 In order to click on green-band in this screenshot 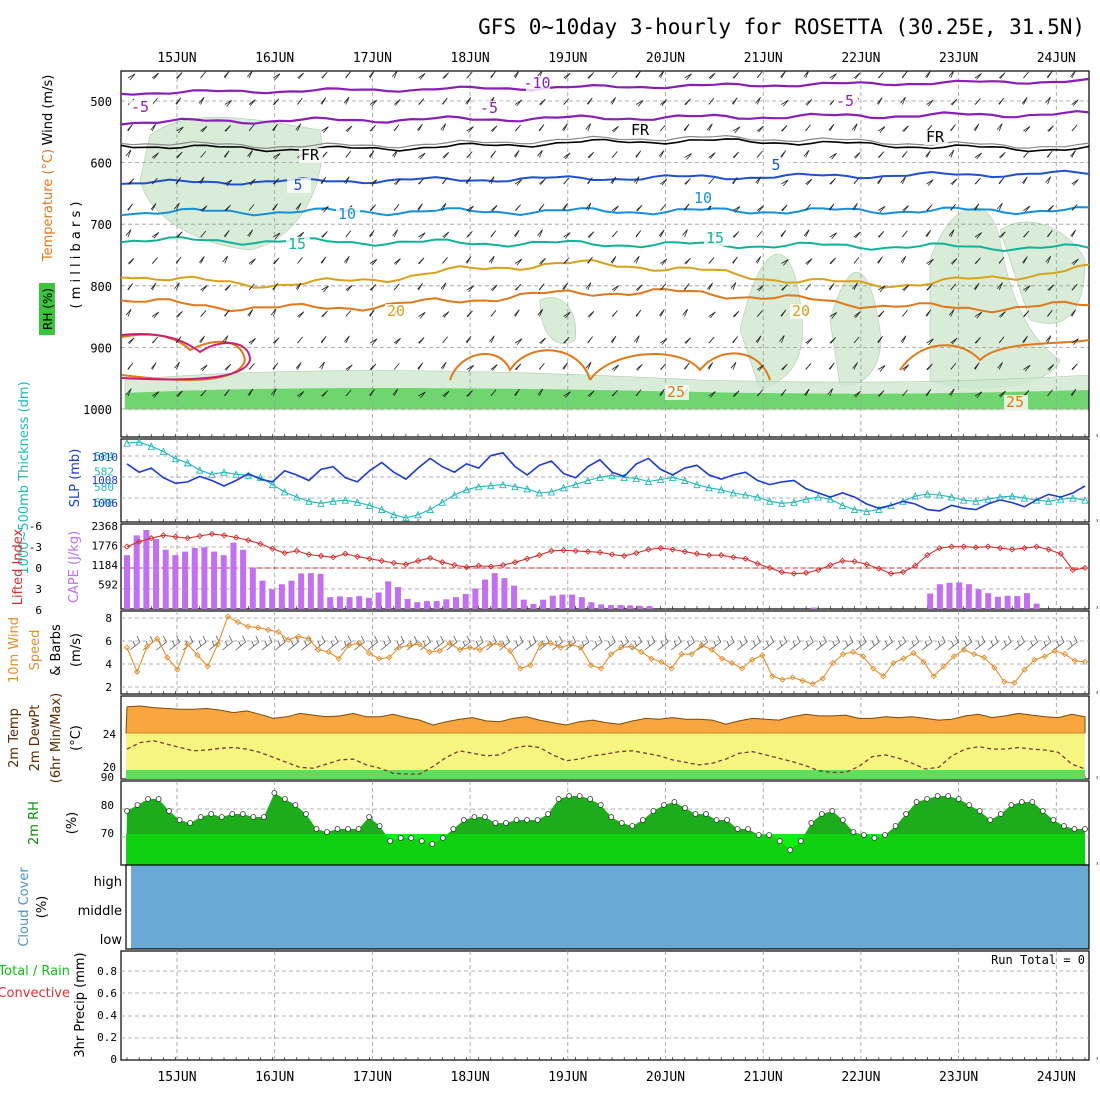, I will do `click(605, 774)`.